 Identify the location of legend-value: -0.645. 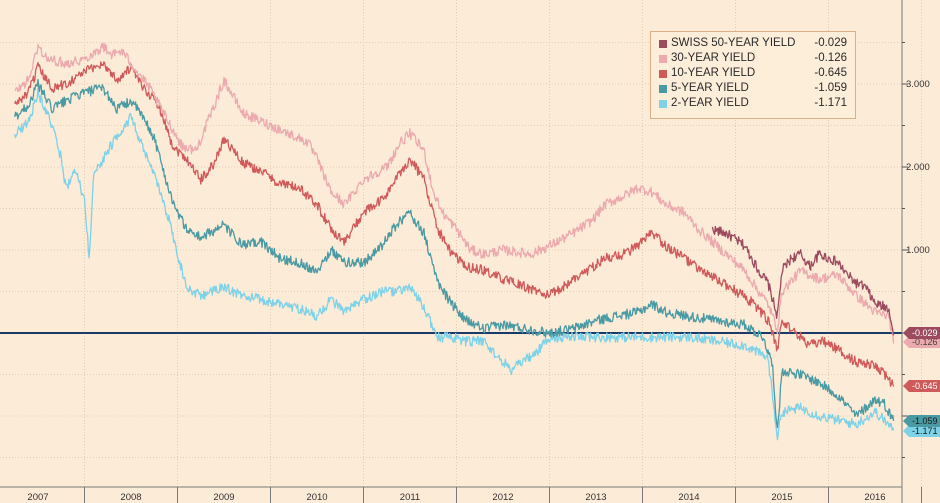
(830, 73).